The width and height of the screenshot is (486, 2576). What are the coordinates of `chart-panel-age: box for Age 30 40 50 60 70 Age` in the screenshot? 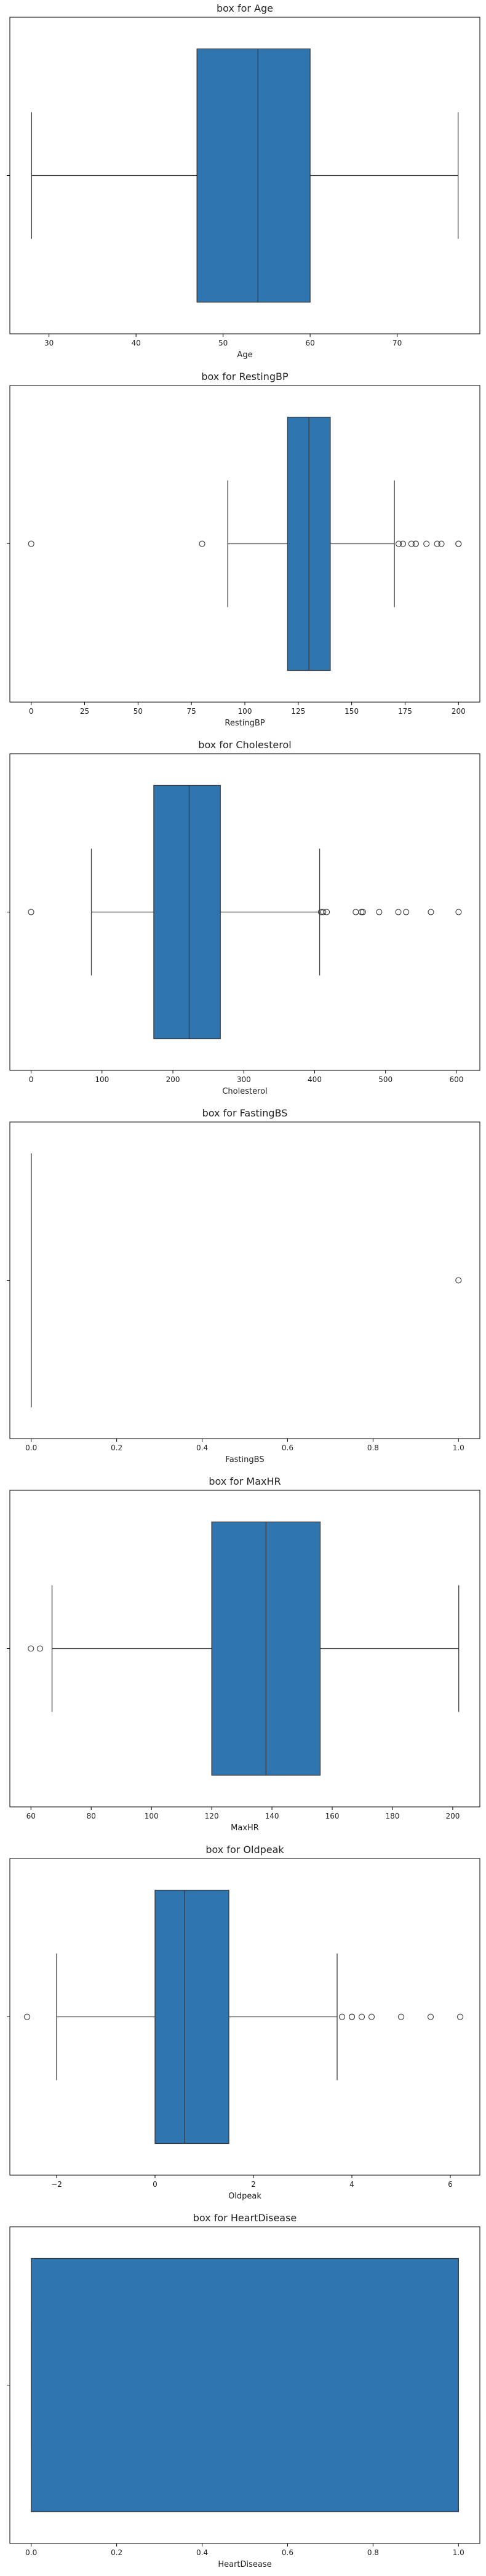 It's located at (243, 181).